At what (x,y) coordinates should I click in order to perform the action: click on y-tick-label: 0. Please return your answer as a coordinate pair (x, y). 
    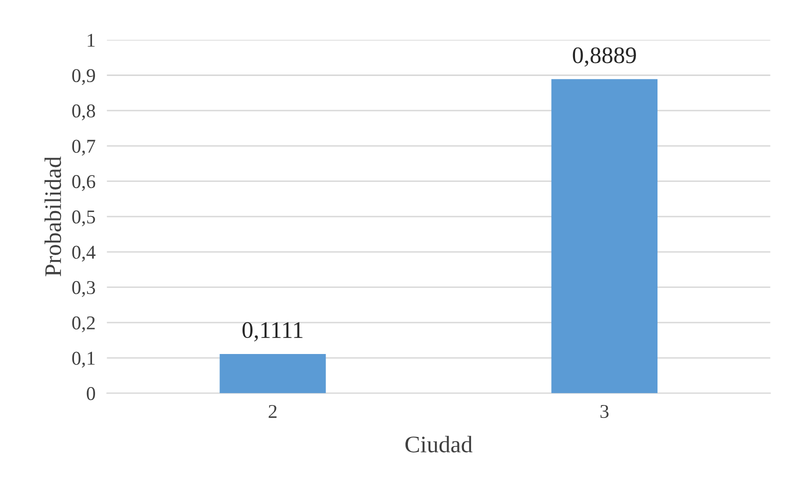
    Looking at the image, I should click on (91, 393).